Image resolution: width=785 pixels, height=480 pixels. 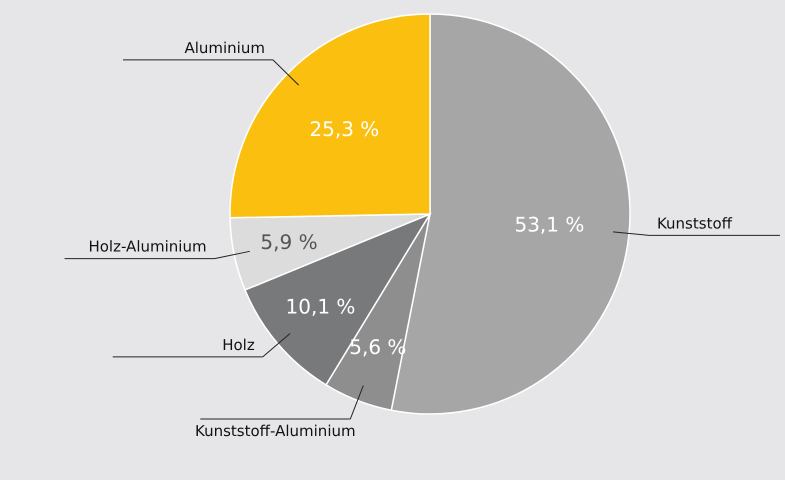 I want to click on slice-label: Holz-Aluminium, so click(x=147, y=247).